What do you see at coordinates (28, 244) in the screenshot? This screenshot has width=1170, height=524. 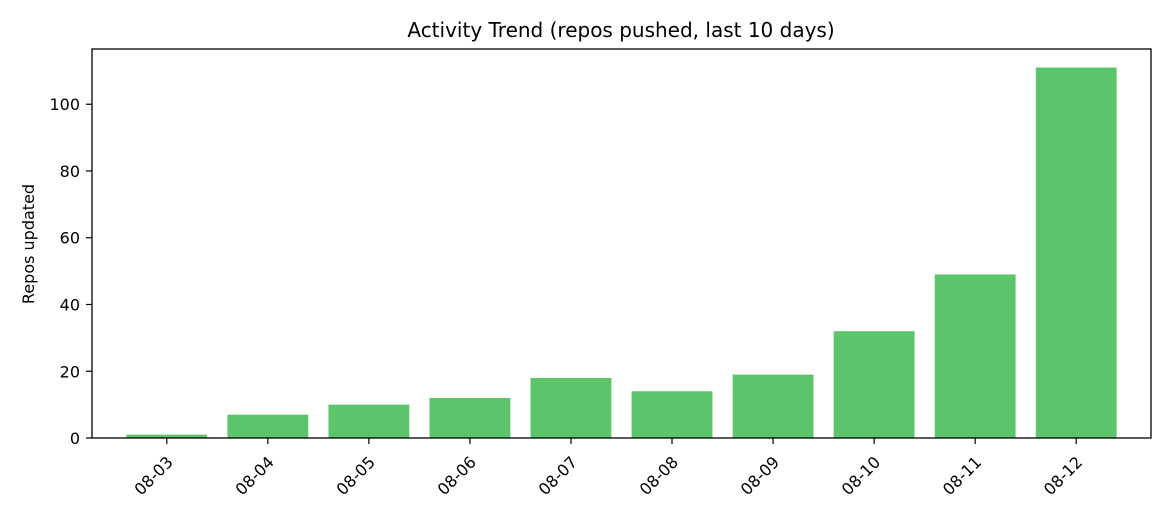 I see `y-axis-label: Repos updated` at bounding box center [28, 244].